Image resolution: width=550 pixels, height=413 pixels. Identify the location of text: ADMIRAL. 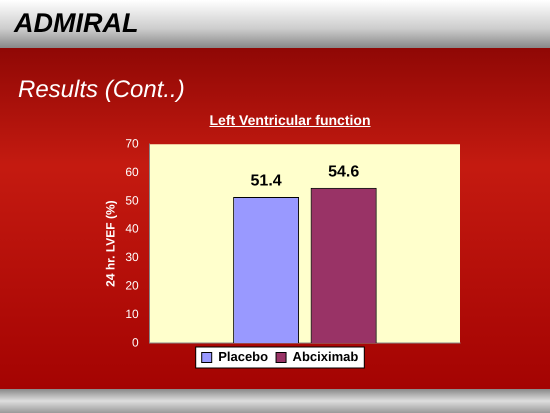
(76, 23).